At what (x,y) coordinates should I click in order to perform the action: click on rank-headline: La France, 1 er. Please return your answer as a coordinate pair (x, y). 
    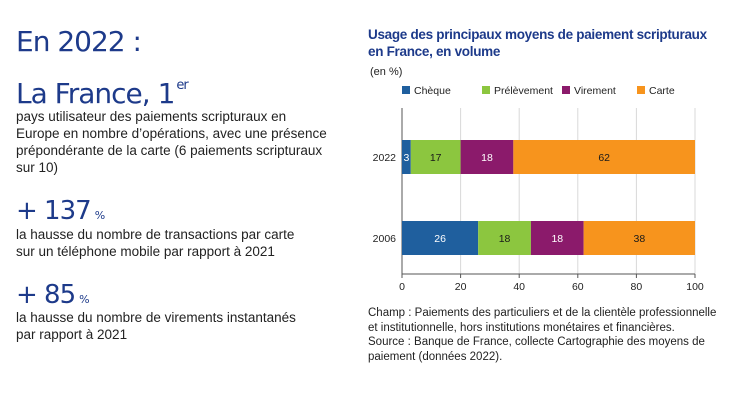
    Looking at the image, I should click on (102, 93).